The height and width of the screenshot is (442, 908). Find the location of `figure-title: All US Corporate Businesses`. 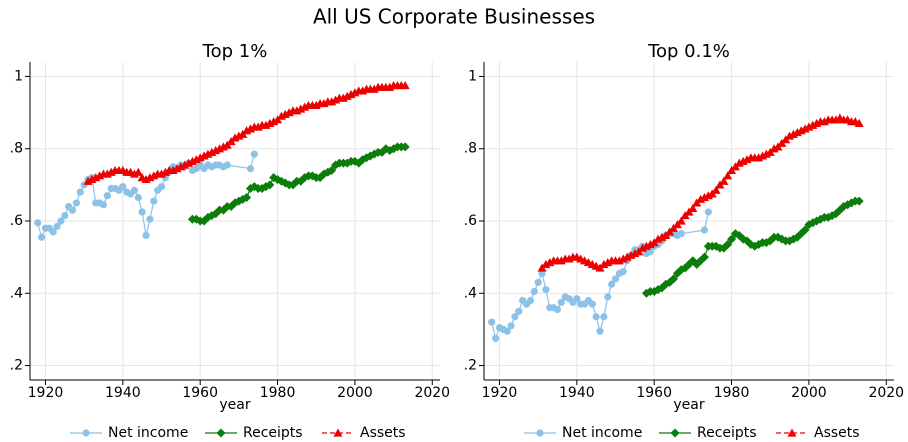

figure-title: All US Corporate Businesses is located at coordinates (454, 17).